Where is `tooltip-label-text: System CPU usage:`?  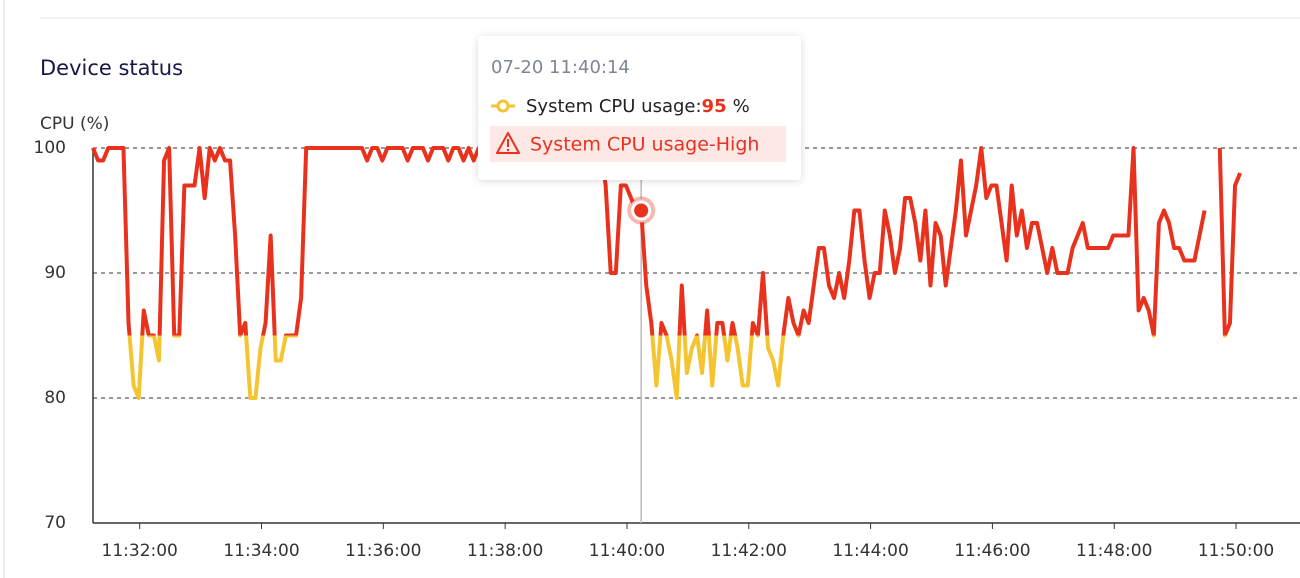
tooltip-label-text: System CPU usage: is located at coordinates (614, 106).